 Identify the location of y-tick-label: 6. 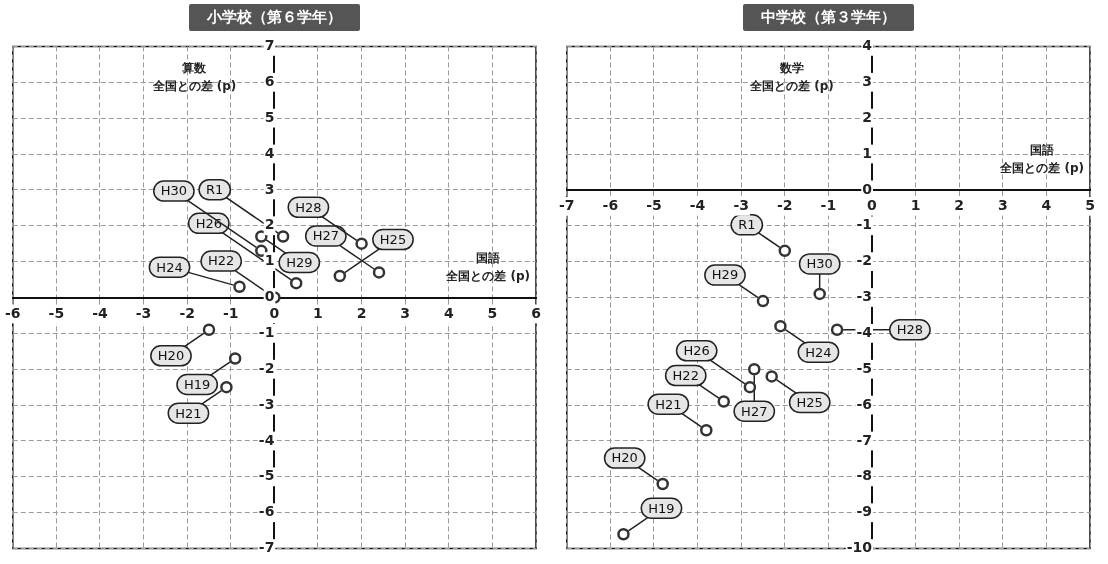
(269, 80).